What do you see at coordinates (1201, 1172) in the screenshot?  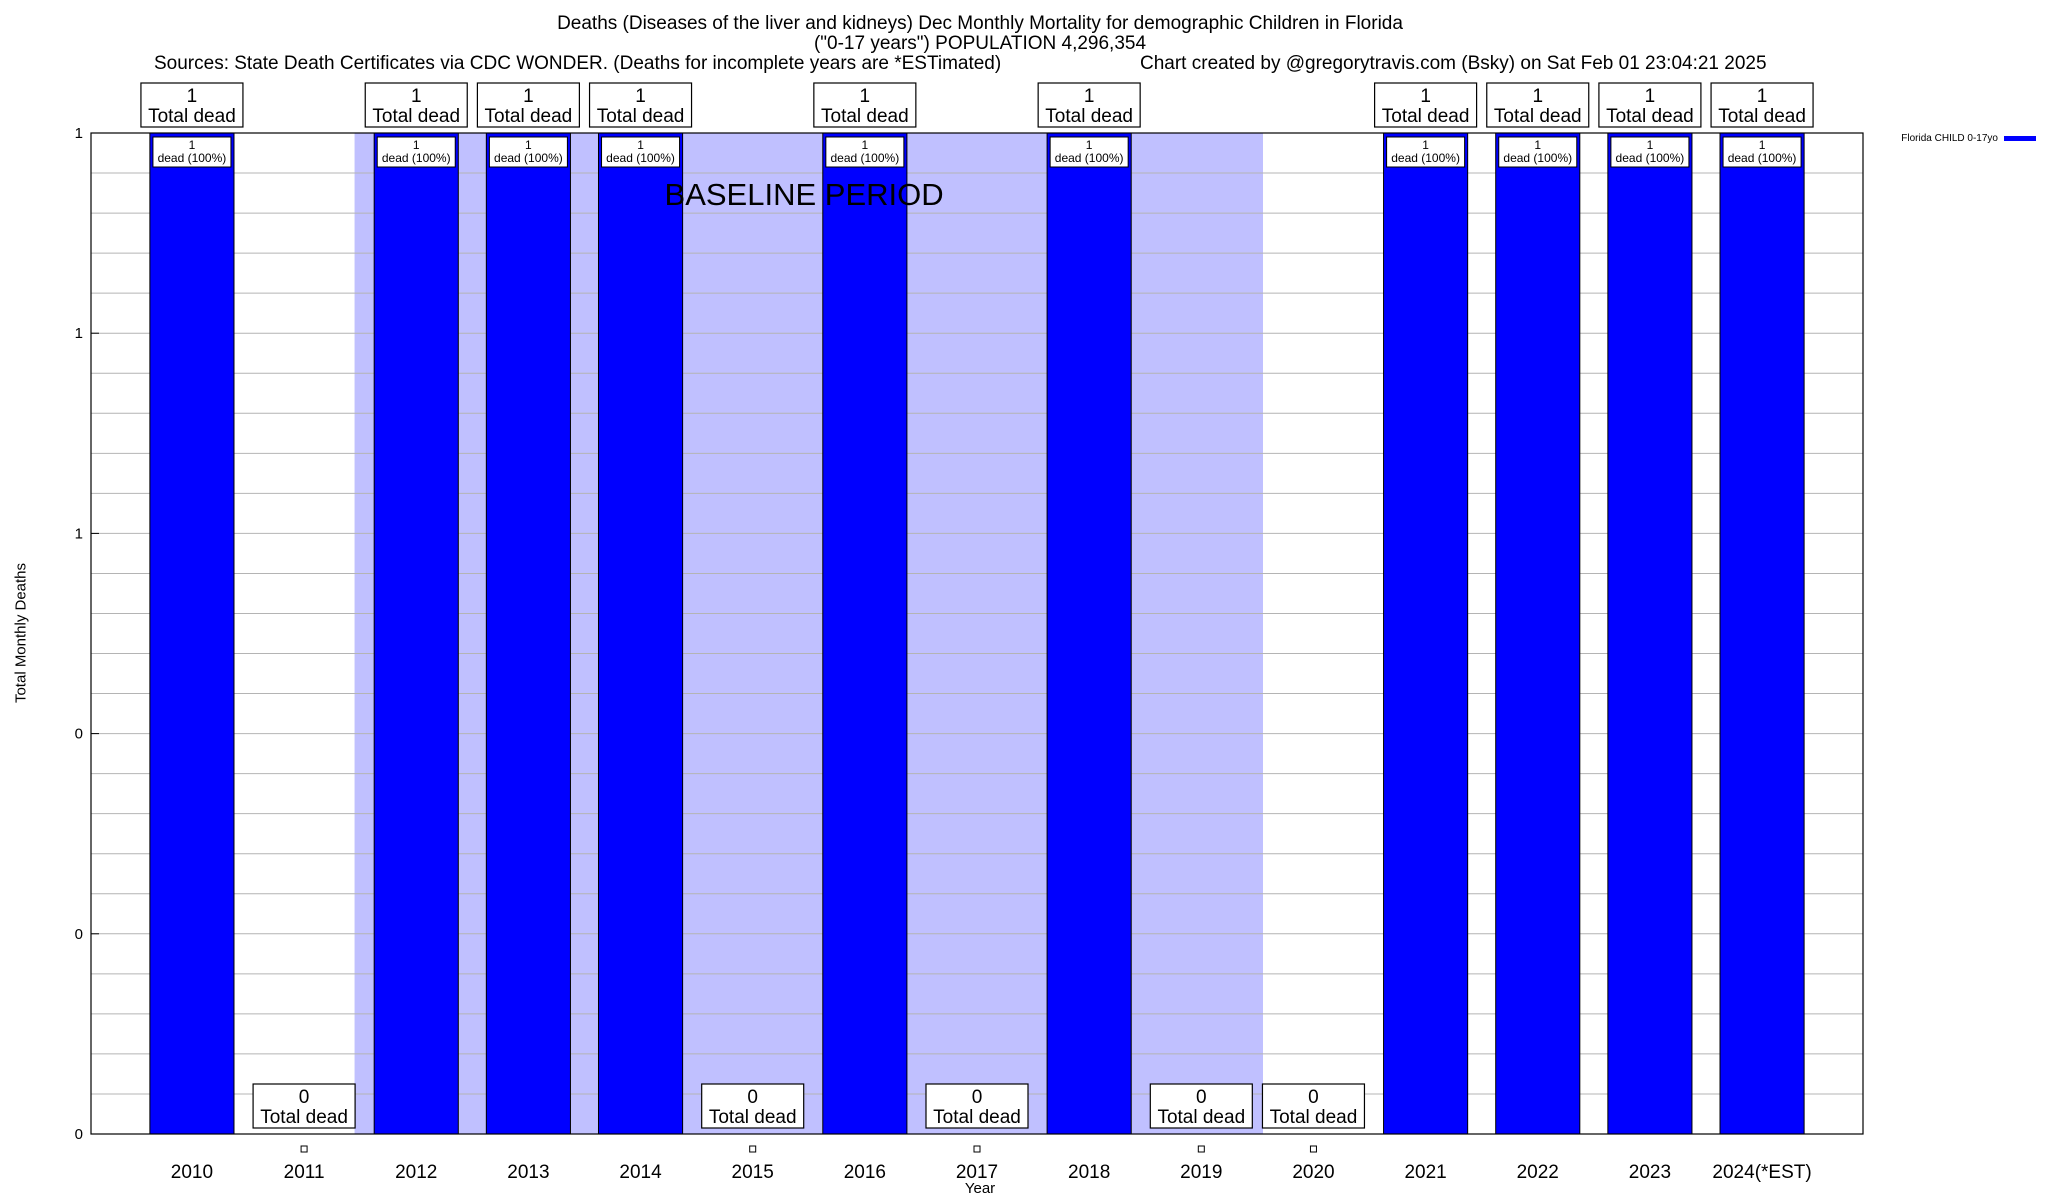 I see `x-tick-label: 2019` at bounding box center [1201, 1172].